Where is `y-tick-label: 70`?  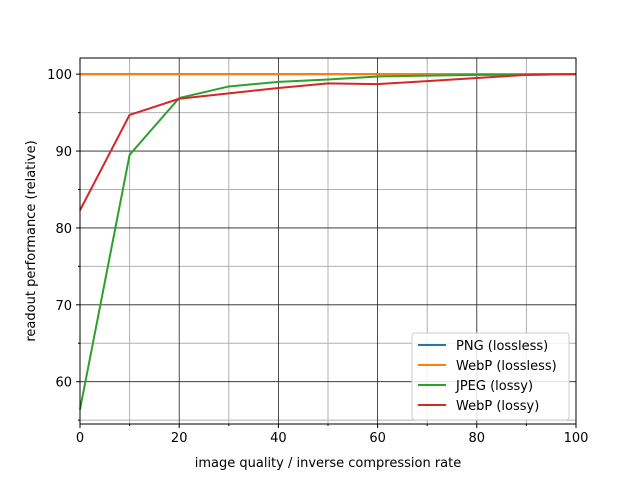
y-tick-label: 70 is located at coordinates (63, 306).